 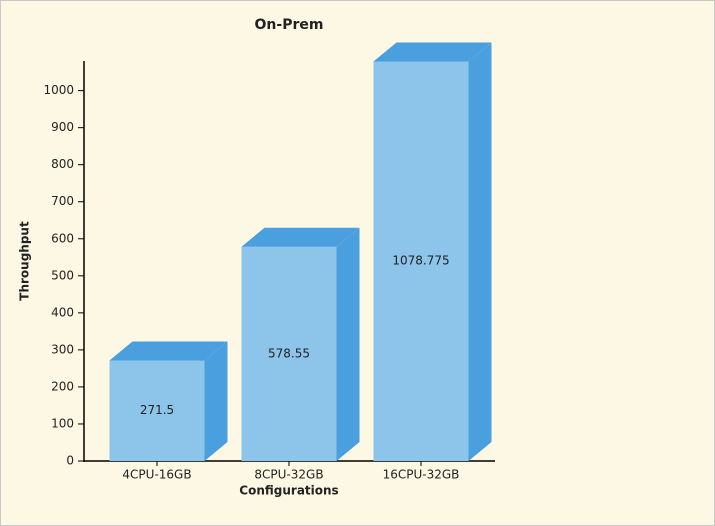 I want to click on value-label: 578.55, so click(x=289, y=353).